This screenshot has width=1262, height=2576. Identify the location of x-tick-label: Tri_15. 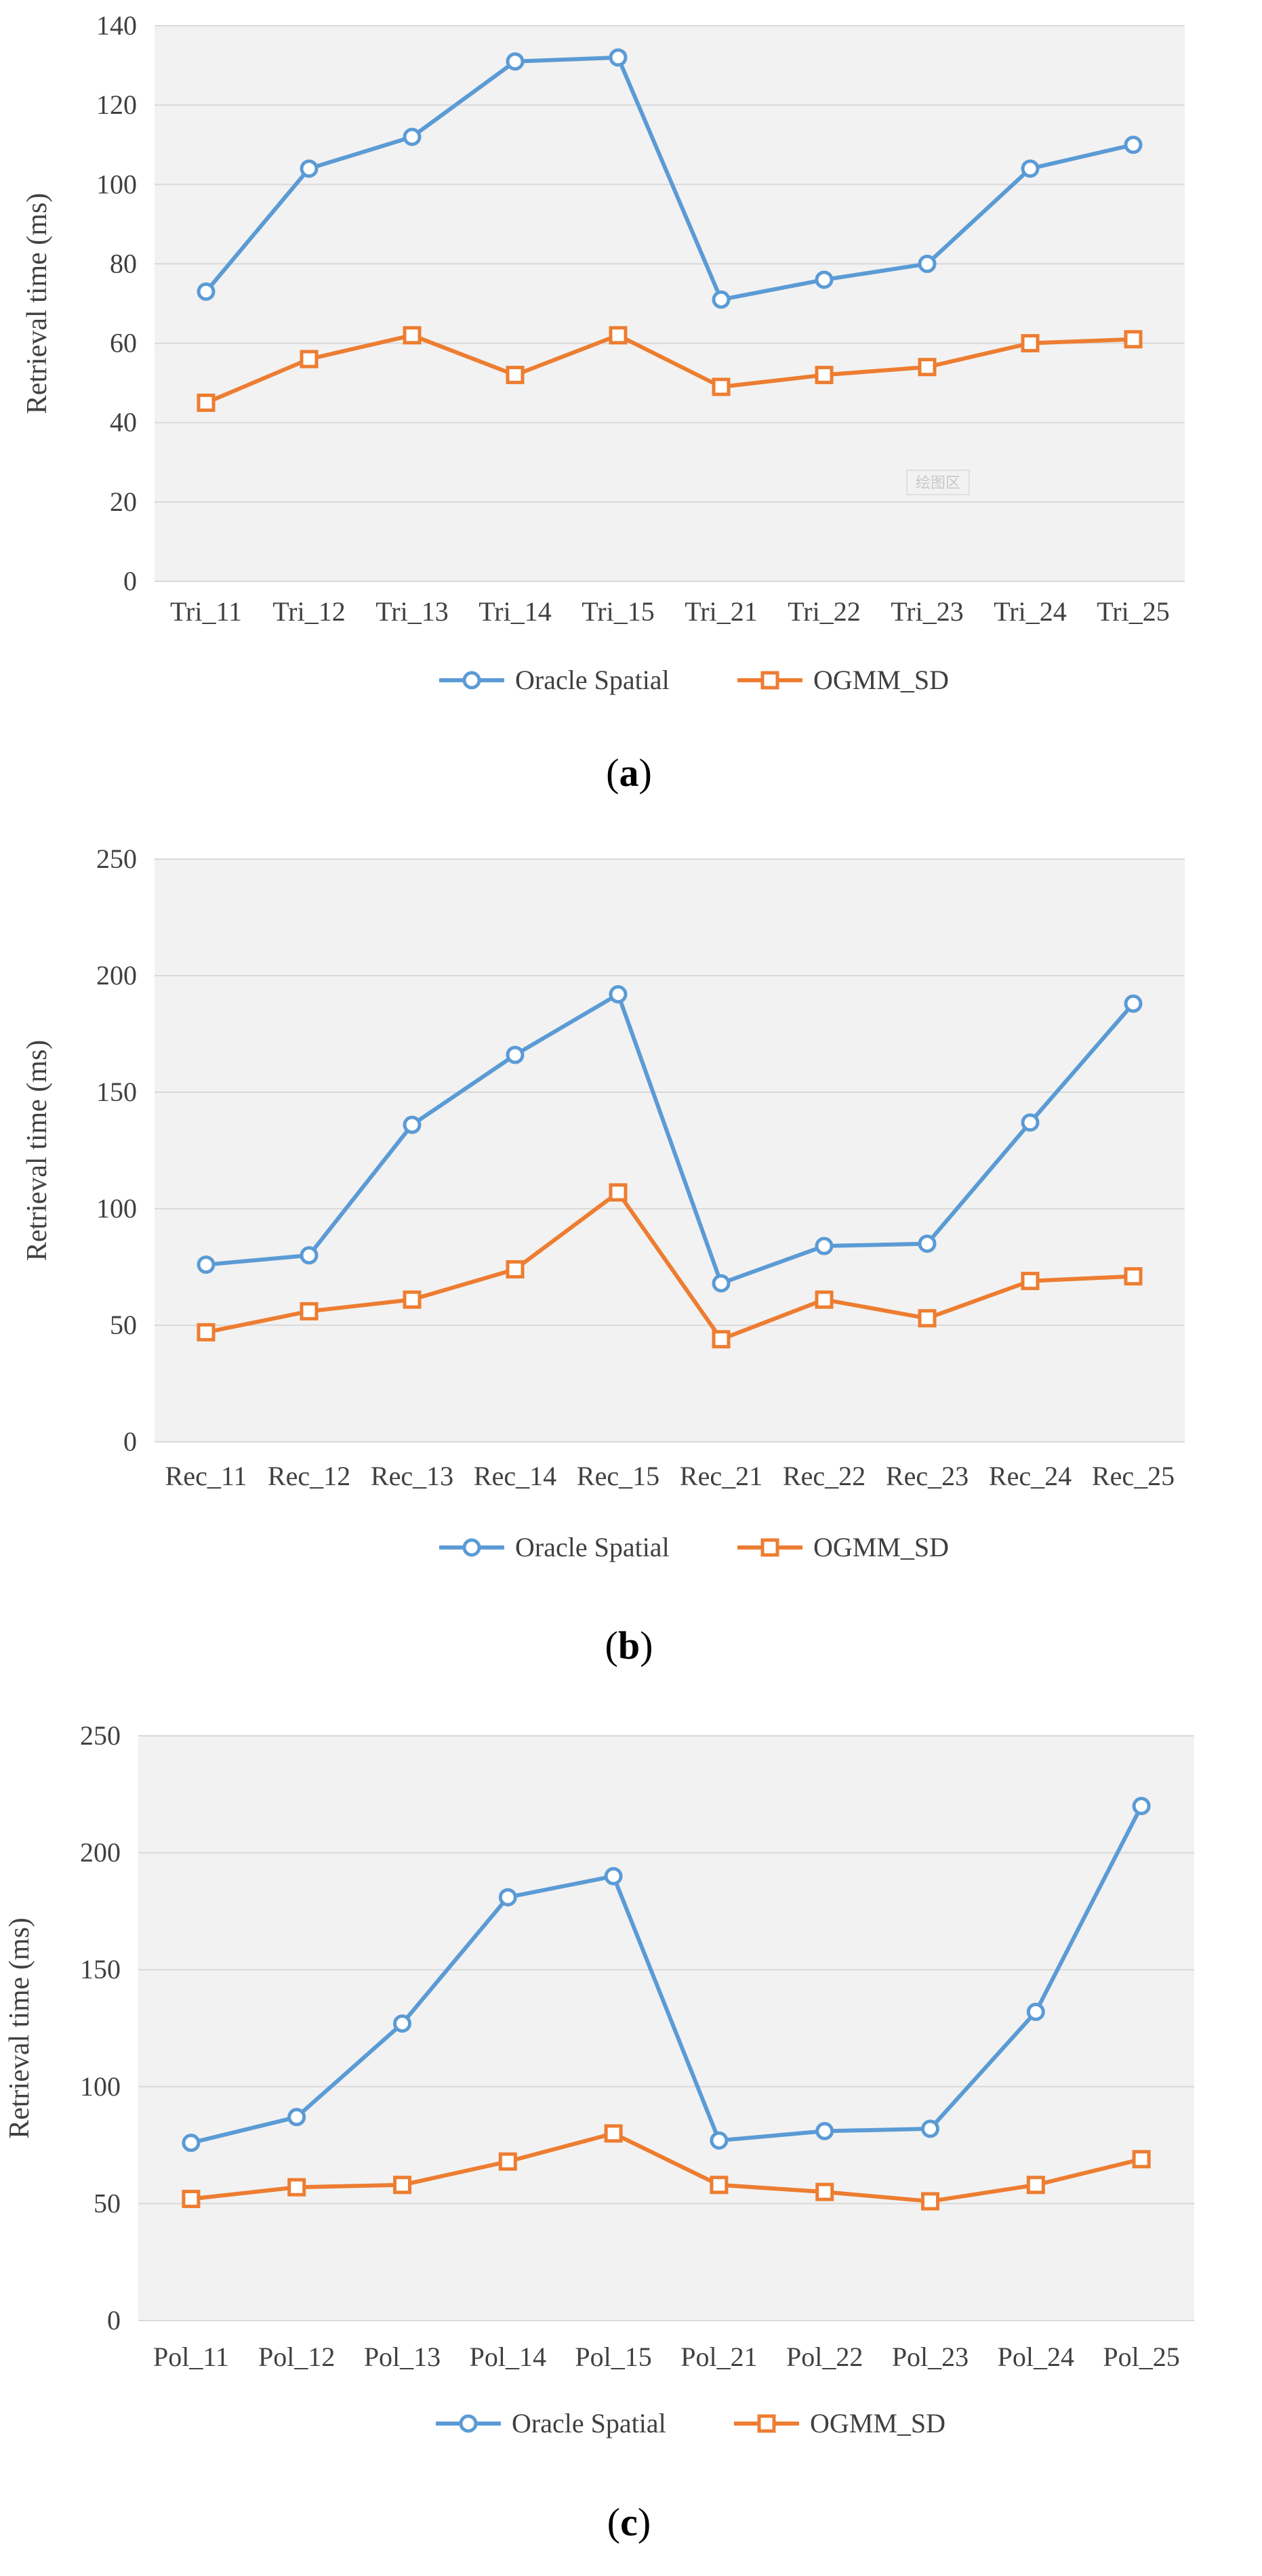
(618, 611).